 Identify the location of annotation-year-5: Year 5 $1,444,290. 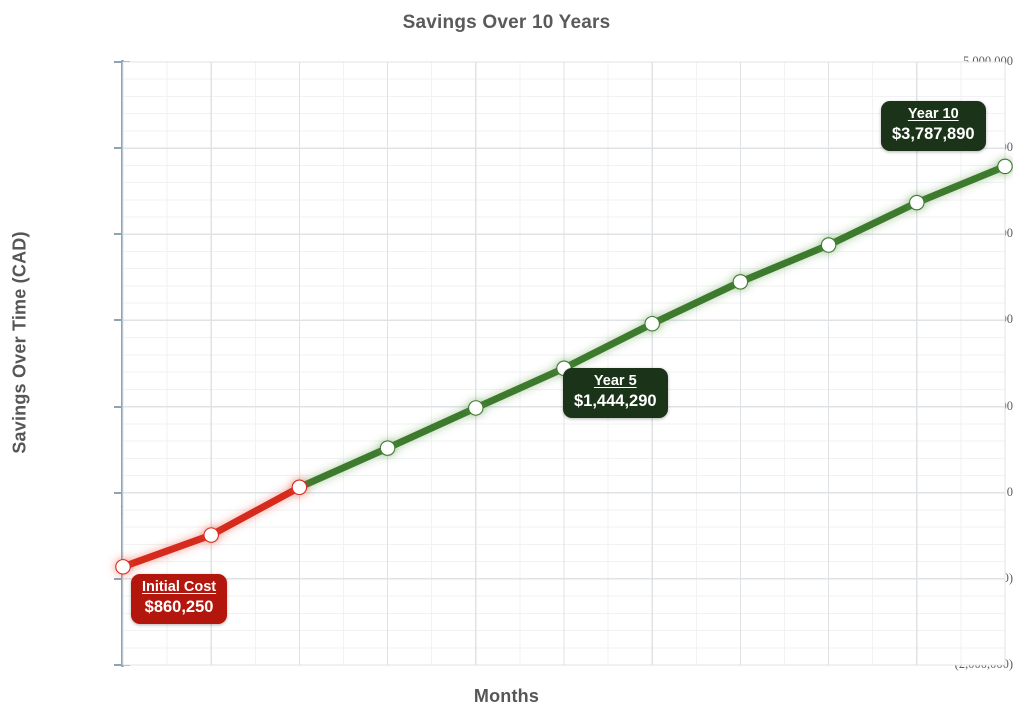
(615, 393).